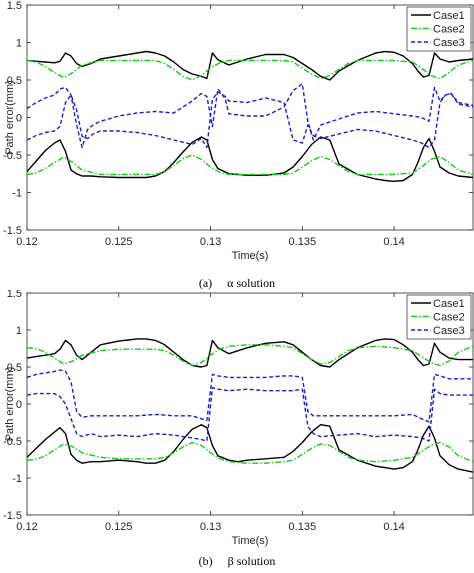 This screenshot has height=573, width=474. Describe the element at coordinates (251, 283) in the screenshot. I see `caption-a-text: α solution` at that location.